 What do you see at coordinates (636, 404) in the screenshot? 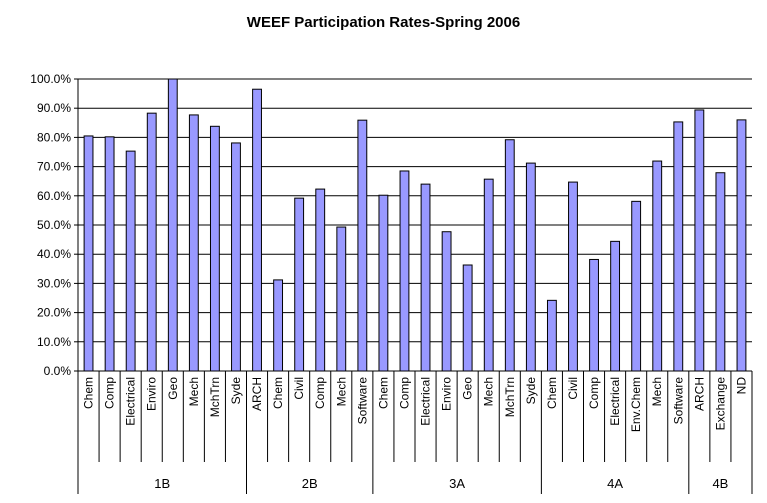
I see `x-tick-label: Env.Chem` at bounding box center [636, 404].